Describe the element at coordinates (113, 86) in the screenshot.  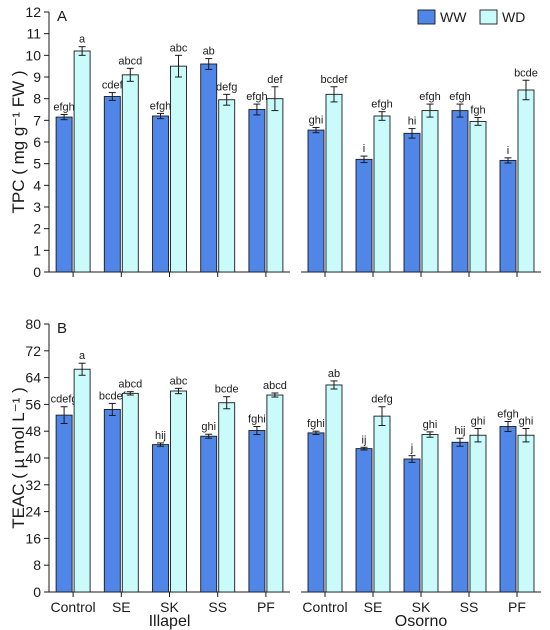
I see `significance-letter: cdef` at that location.